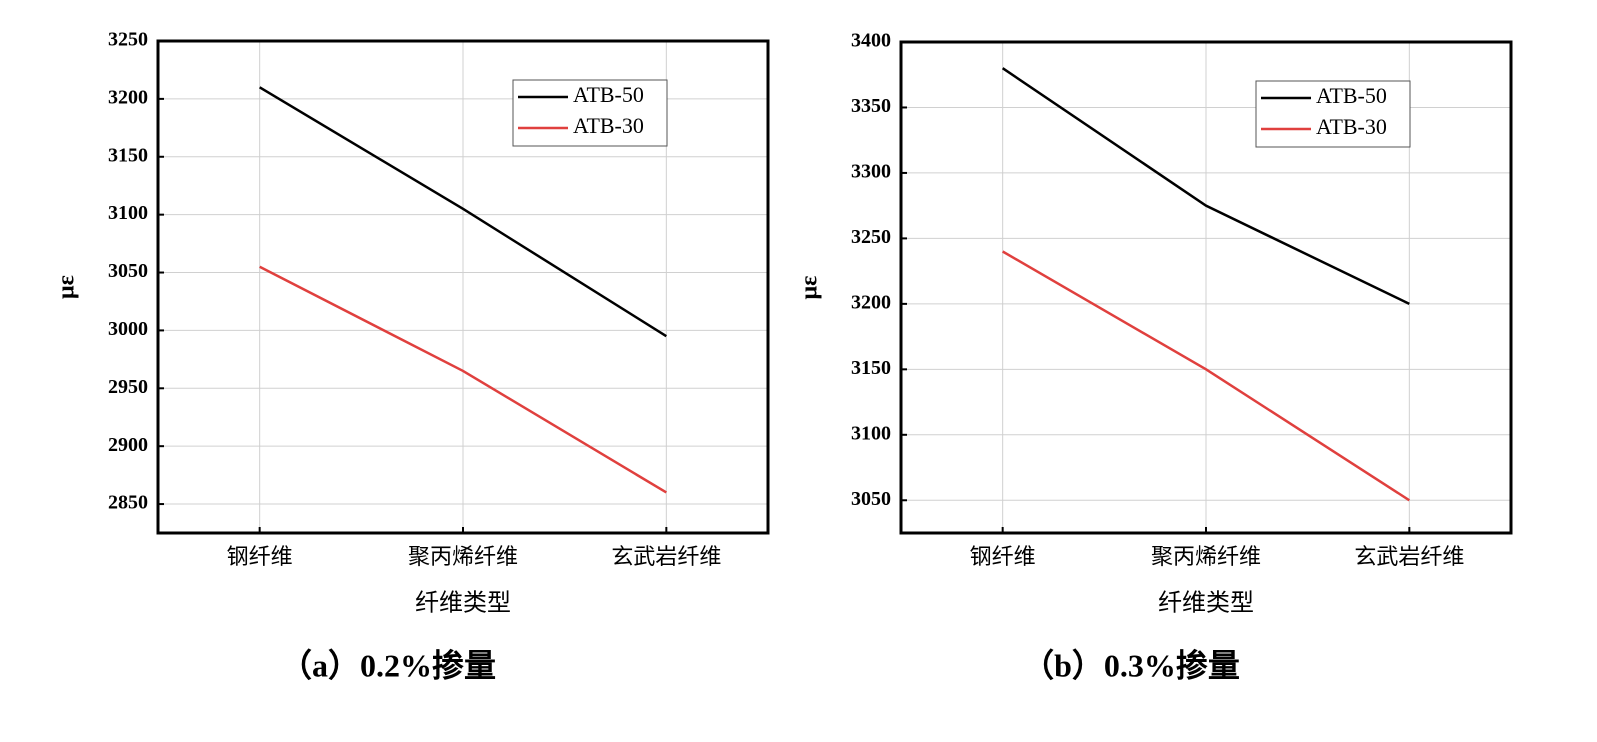 Image resolution: width=1597 pixels, height=742 pixels. What do you see at coordinates (871, 172) in the screenshot?
I see `y-tick-label: 3300` at bounding box center [871, 172].